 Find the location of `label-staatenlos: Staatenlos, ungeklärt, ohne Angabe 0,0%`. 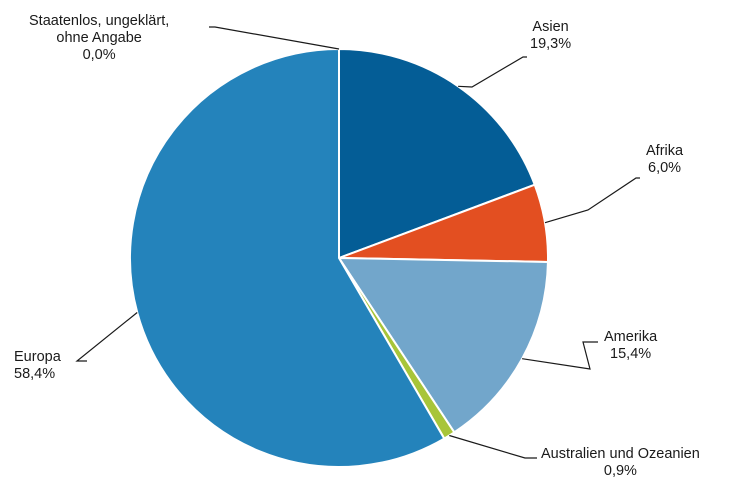

label-staatenlos: Staatenlos, ungeklärt, ohne Angabe 0,0% is located at coordinates (99, 38).